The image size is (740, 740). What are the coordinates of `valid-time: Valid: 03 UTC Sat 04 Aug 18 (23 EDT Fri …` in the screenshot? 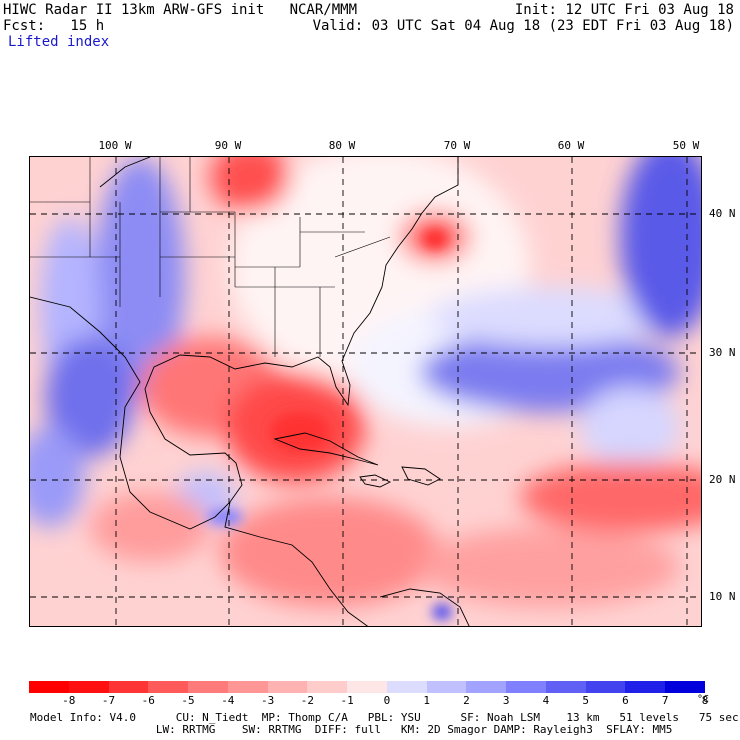 It's located at (523, 26).